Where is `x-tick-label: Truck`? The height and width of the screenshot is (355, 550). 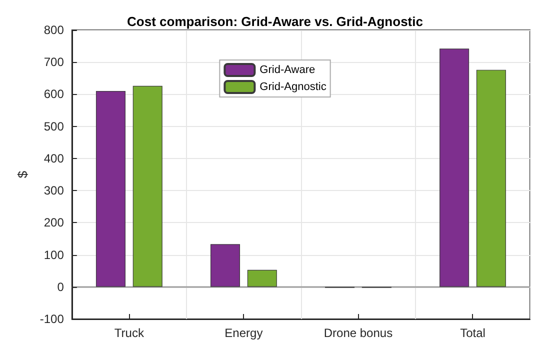
x-tick-label: Truck is located at coordinates (129, 333).